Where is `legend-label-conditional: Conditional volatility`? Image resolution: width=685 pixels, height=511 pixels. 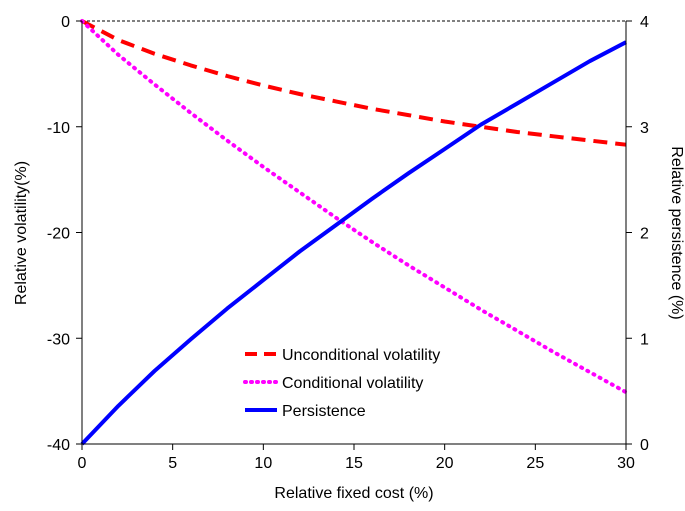 legend-label-conditional: Conditional volatility is located at coordinates (352, 383).